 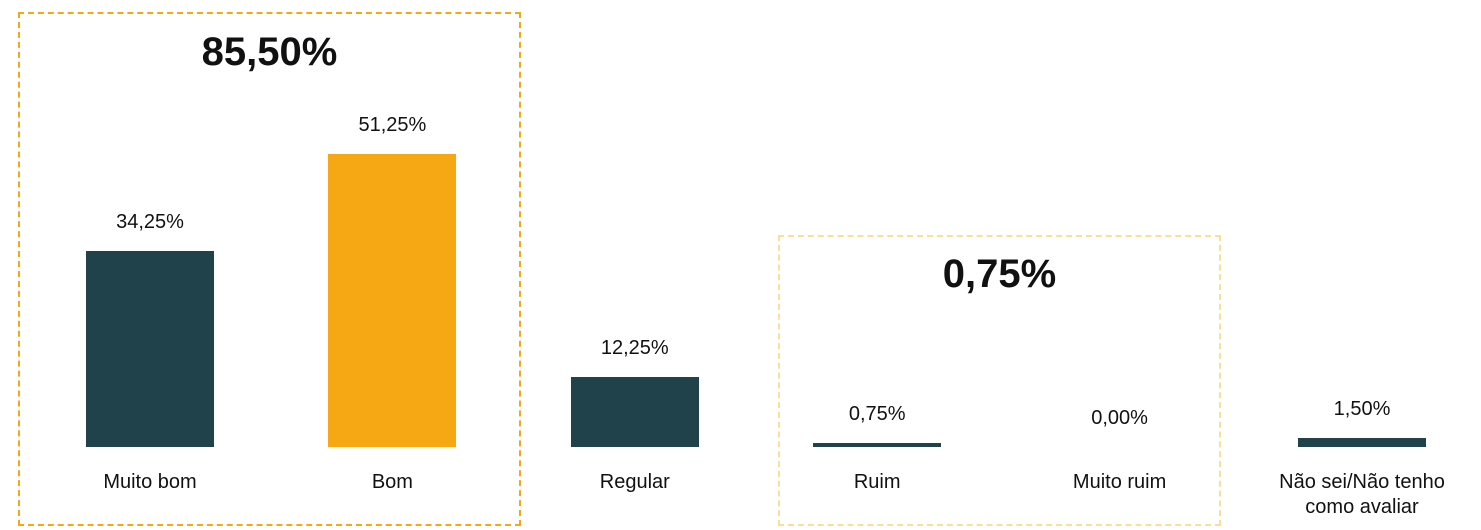 What do you see at coordinates (877, 413) in the screenshot?
I see `value-label: 0,75%` at bounding box center [877, 413].